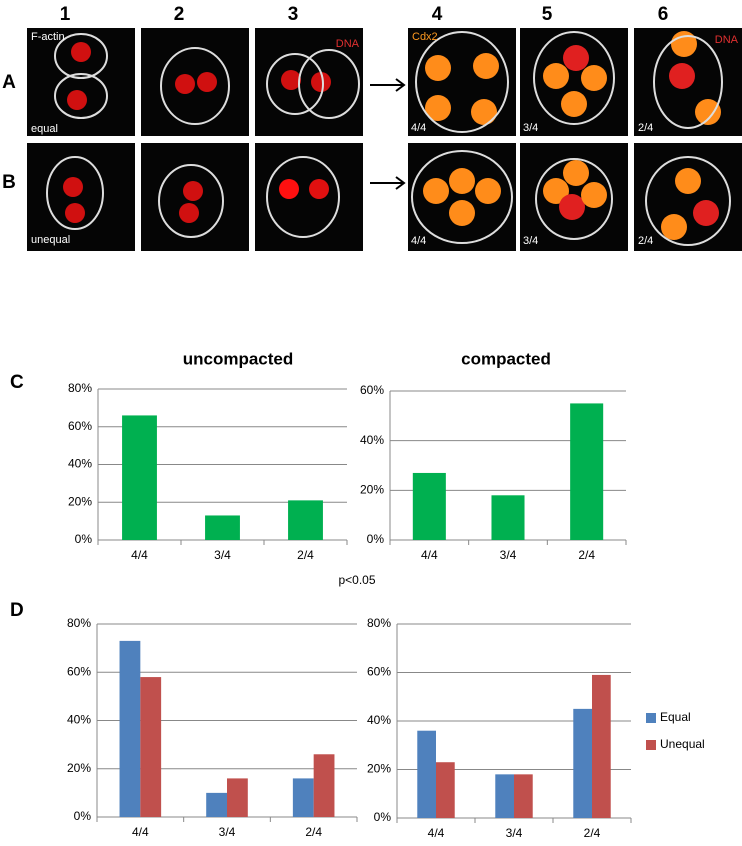 Image resolution: width=742 pixels, height=846 pixels. What do you see at coordinates (651, 718) in the screenshot?
I see `legend-swatch` at bounding box center [651, 718].